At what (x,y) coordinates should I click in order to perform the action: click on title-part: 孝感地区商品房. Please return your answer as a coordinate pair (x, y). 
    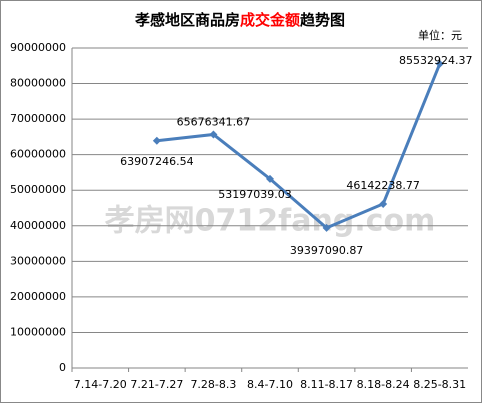
    Looking at the image, I should click on (187, 20).